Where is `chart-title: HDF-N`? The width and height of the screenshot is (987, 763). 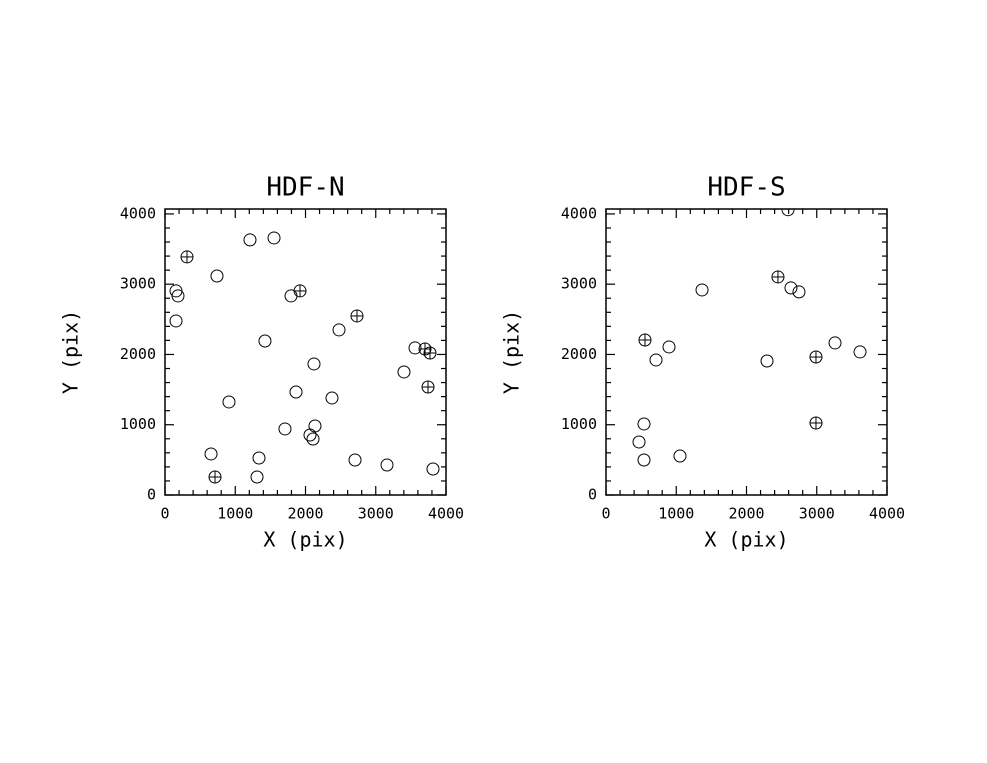
chart-title: HDF-N is located at coordinates (305, 188).